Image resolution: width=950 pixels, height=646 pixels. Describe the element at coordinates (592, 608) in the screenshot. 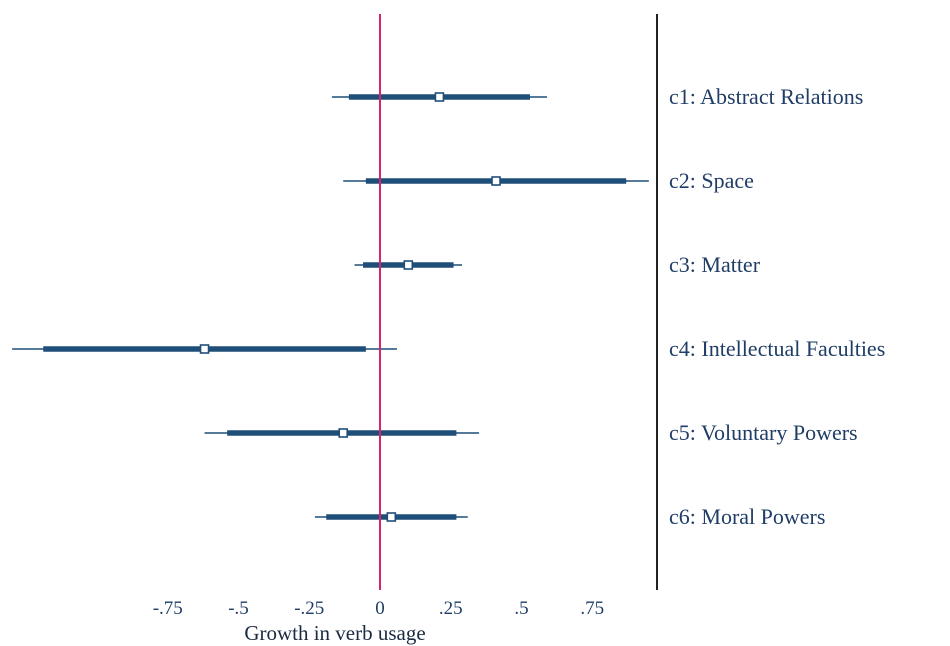

I see `x-tick-label: .75` at that location.